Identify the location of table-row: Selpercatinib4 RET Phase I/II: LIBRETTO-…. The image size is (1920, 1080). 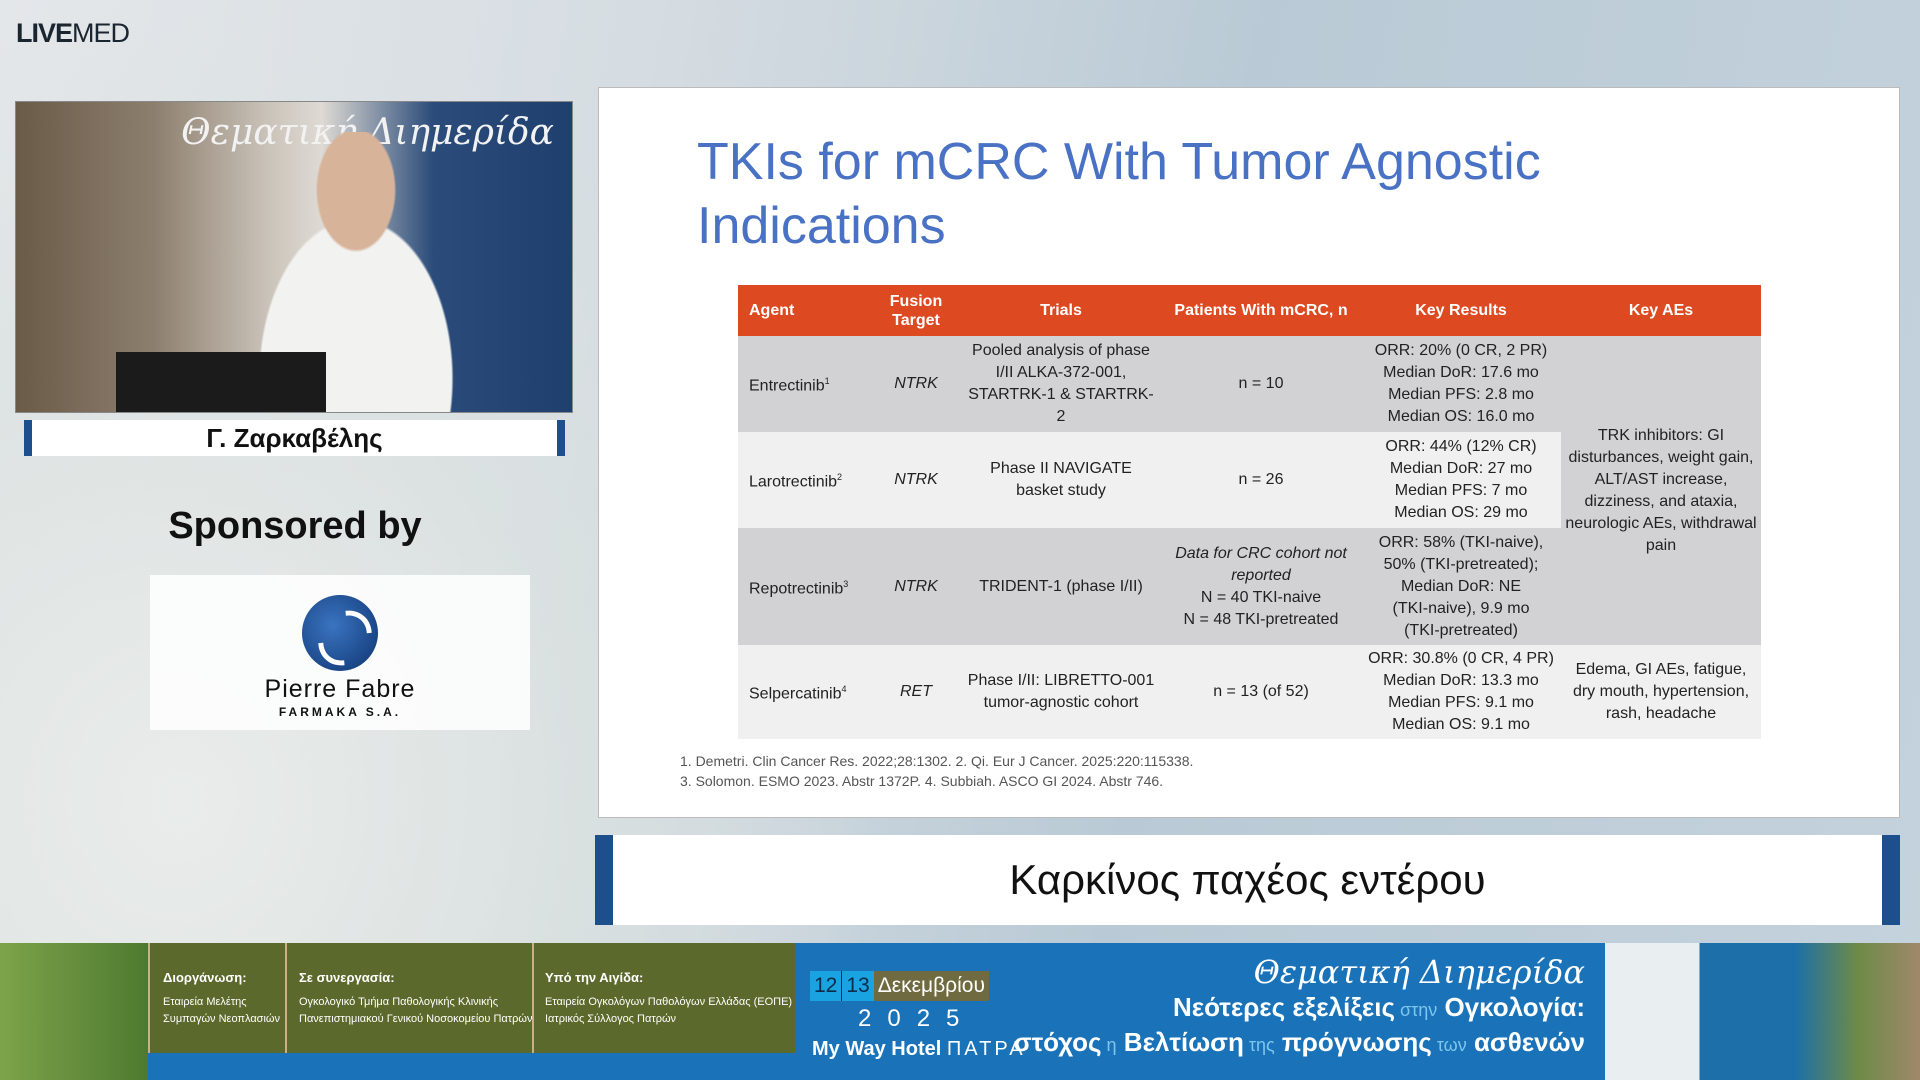
(1249, 692).